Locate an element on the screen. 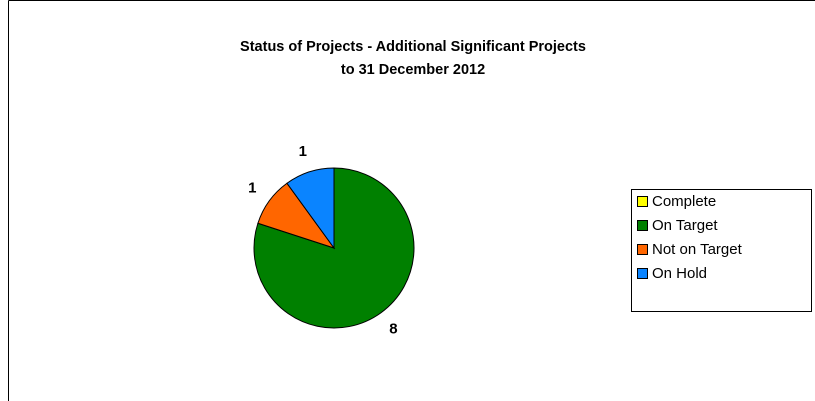 Image resolution: width=815 pixels, height=401 pixels. legend-label: On Target is located at coordinates (685, 225).